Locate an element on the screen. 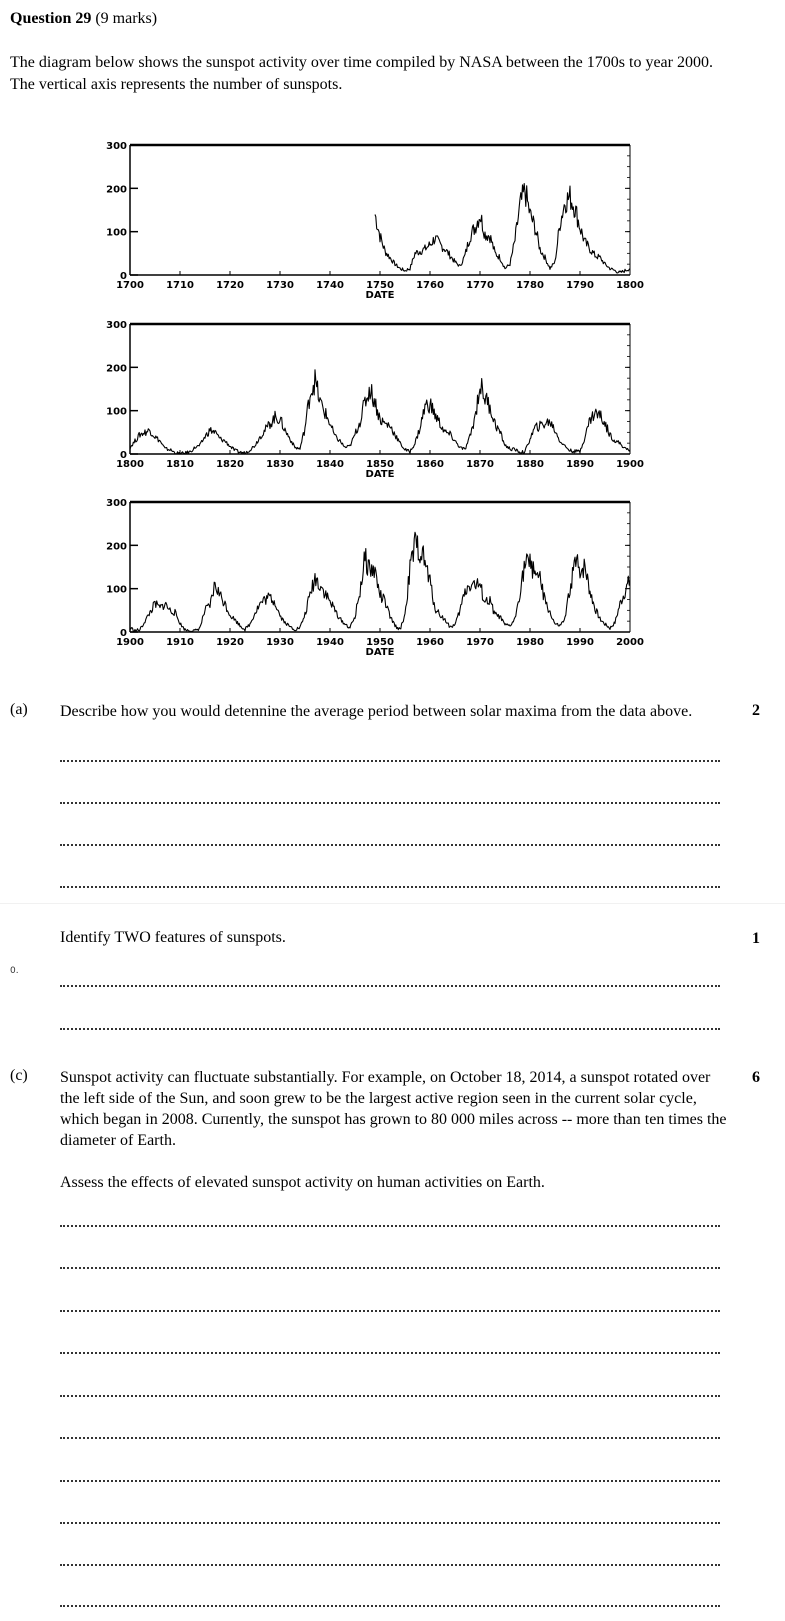 The height and width of the screenshot is (1621, 785). x-tick-label: 1860 is located at coordinates (430, 464).